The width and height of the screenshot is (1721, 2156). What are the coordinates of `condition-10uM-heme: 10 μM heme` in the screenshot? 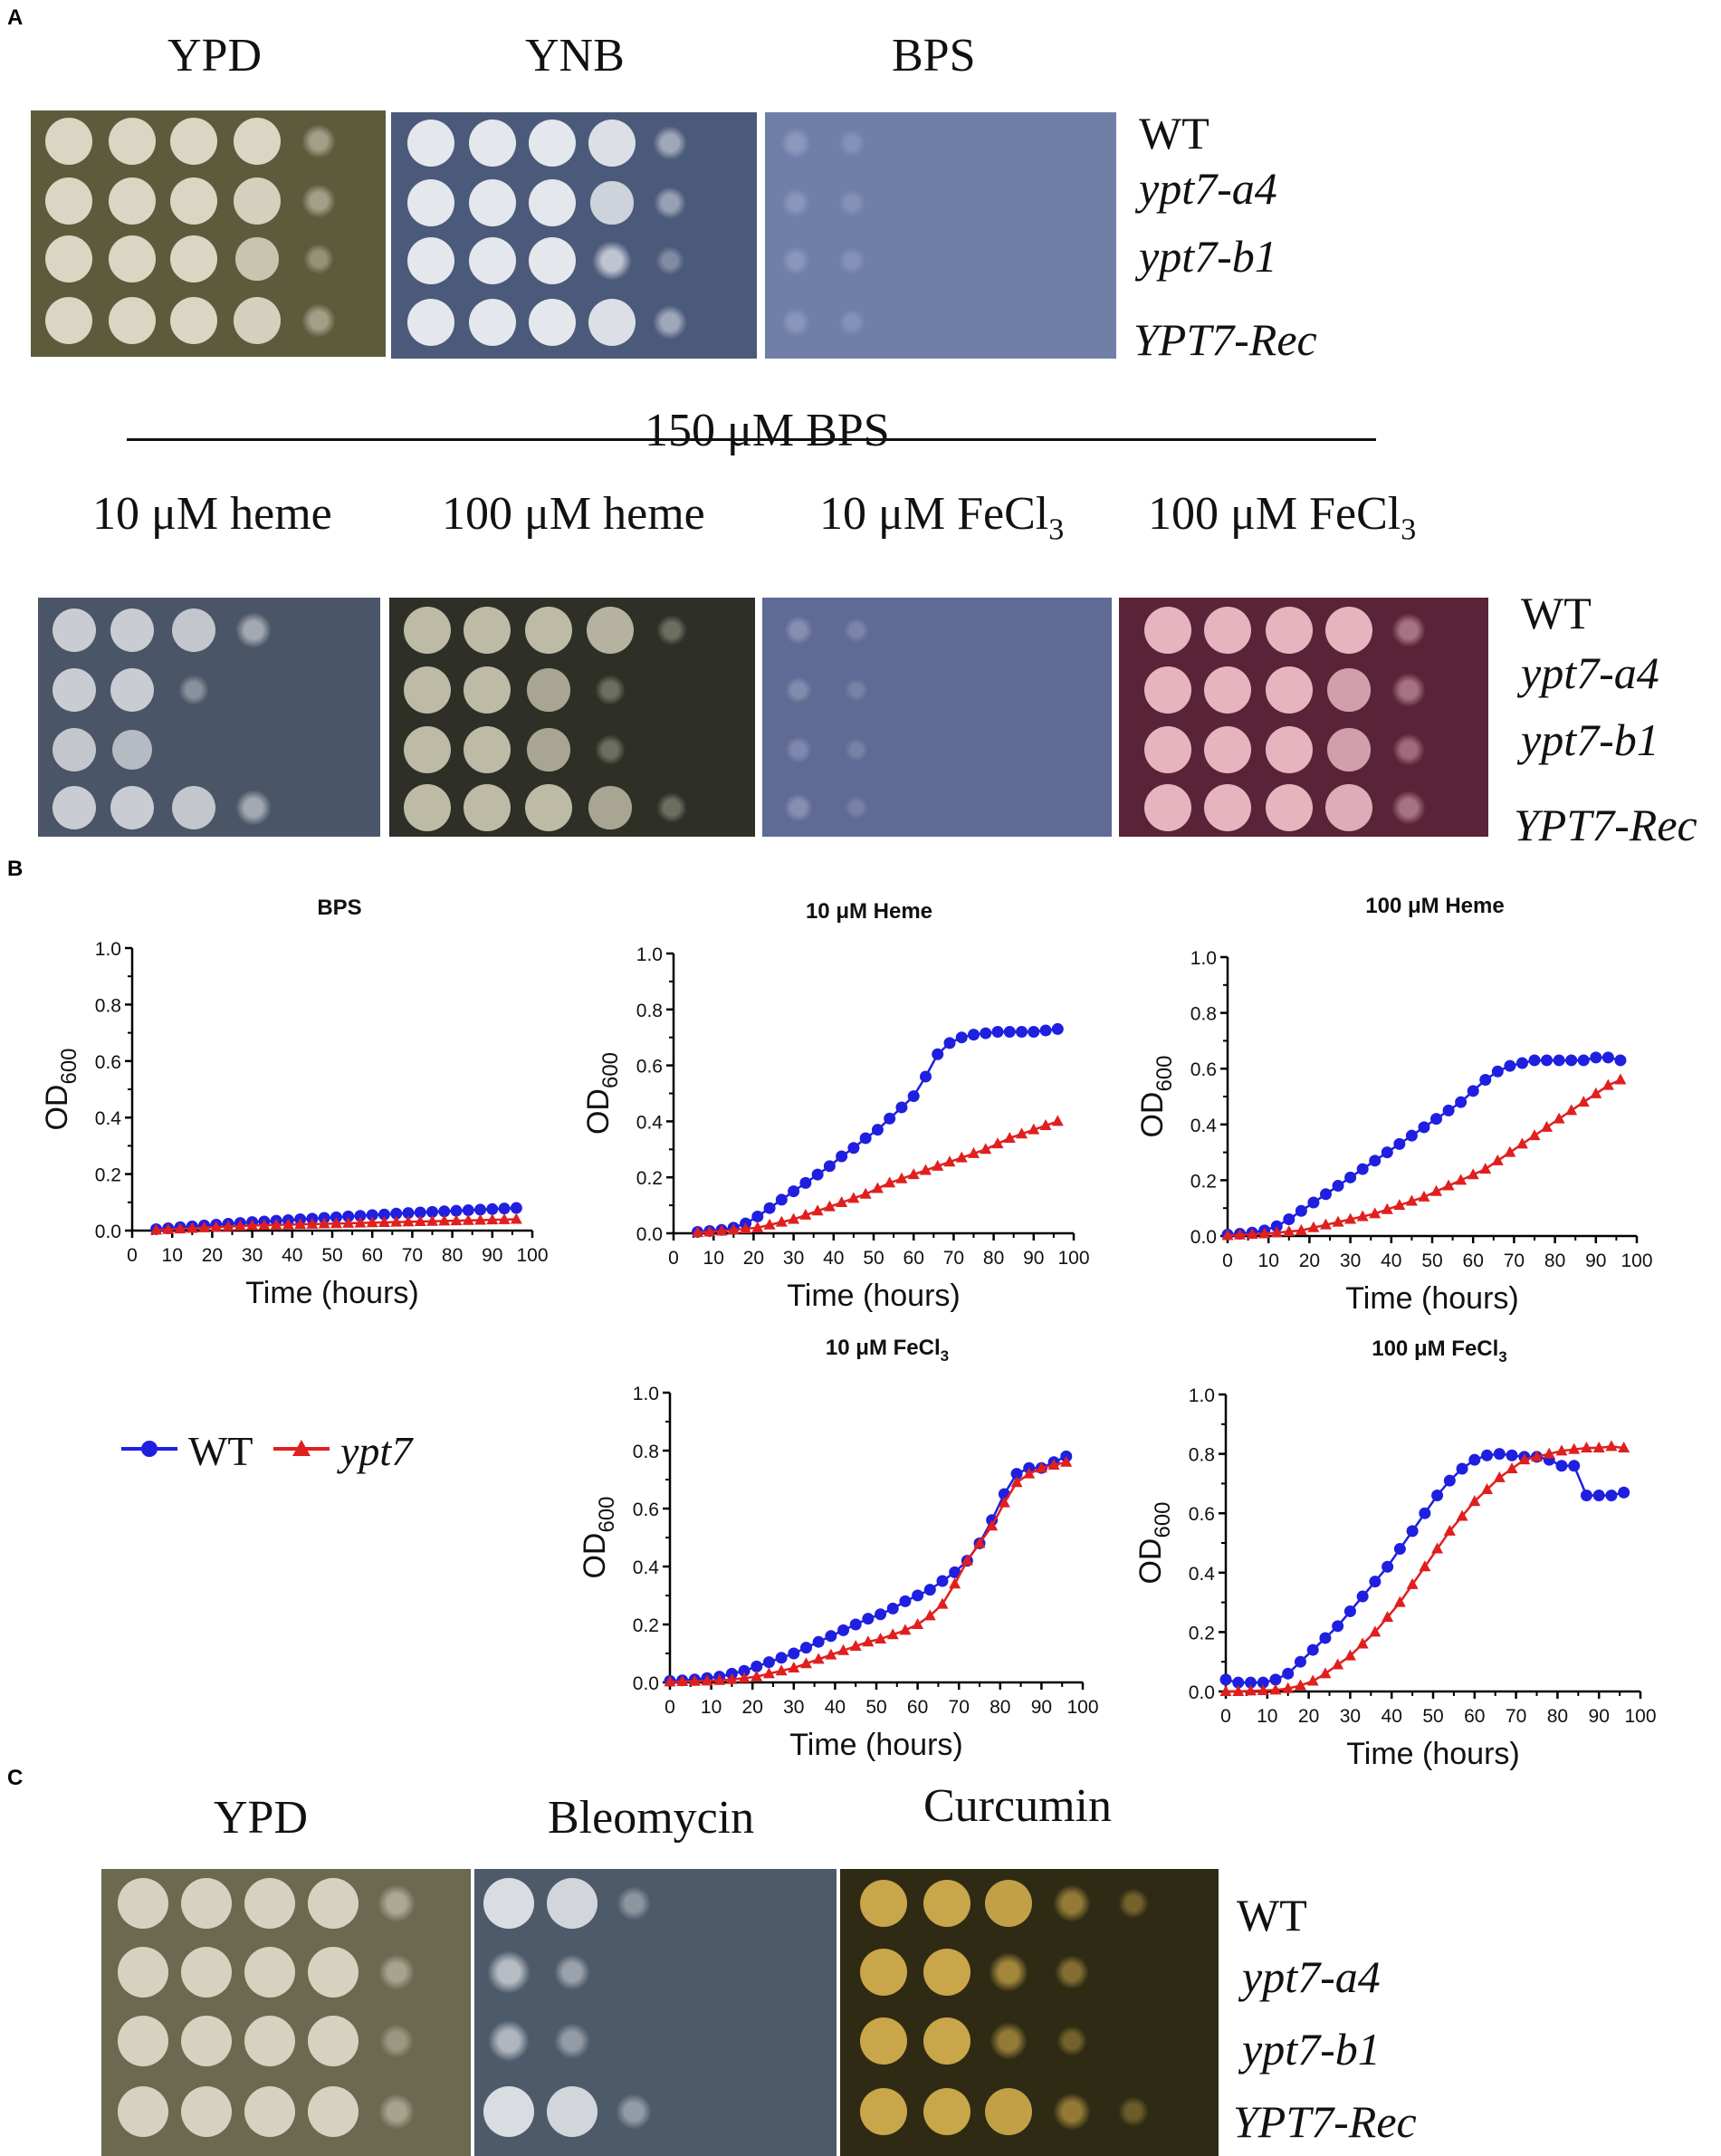 It's located at (212, 514).